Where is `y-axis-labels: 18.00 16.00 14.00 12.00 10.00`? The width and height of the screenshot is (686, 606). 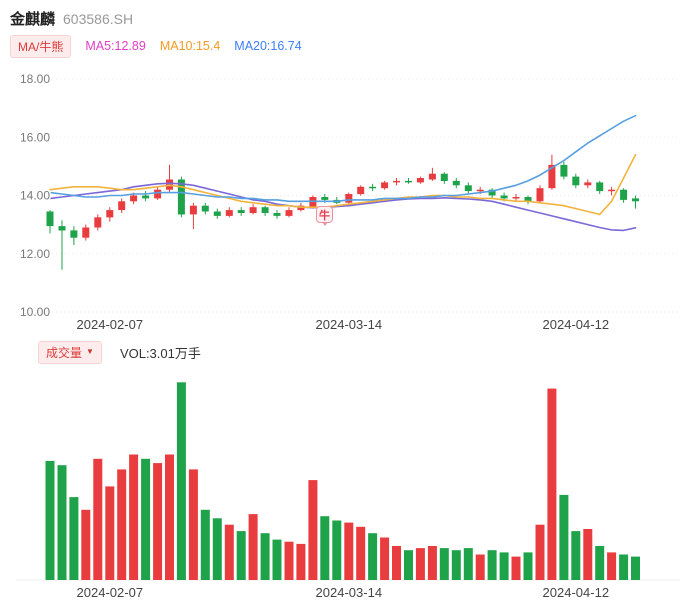 y-axis-labels: 18.00 16.00 14.00 12.00 10.00 is located at coordinates (35, 196).